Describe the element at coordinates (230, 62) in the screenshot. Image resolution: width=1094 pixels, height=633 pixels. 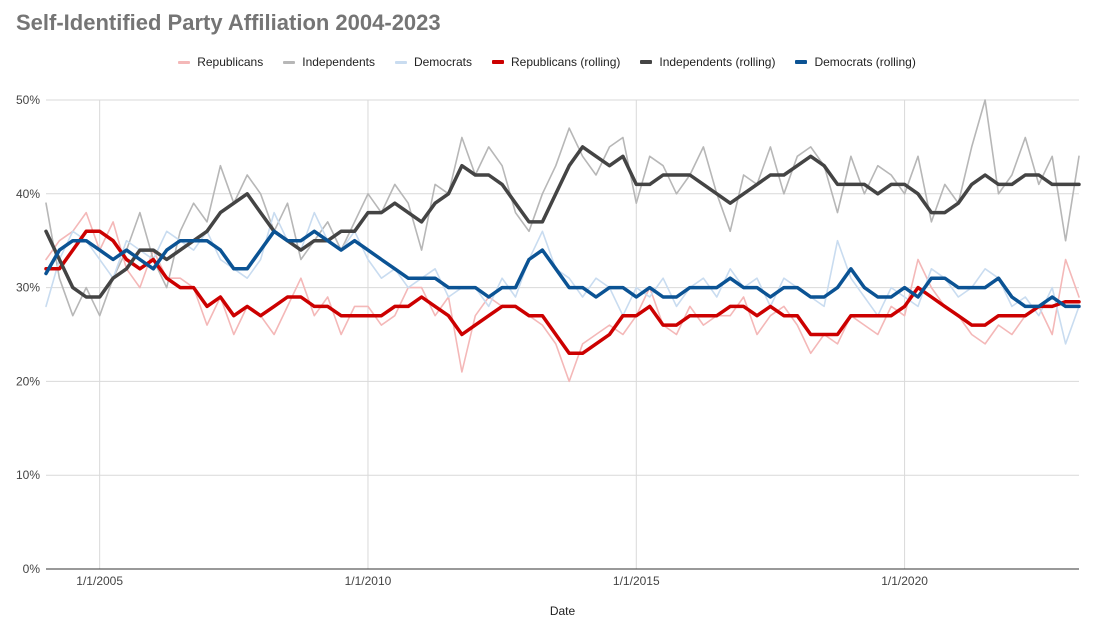
I see `legend-label: Republicans` at that location.